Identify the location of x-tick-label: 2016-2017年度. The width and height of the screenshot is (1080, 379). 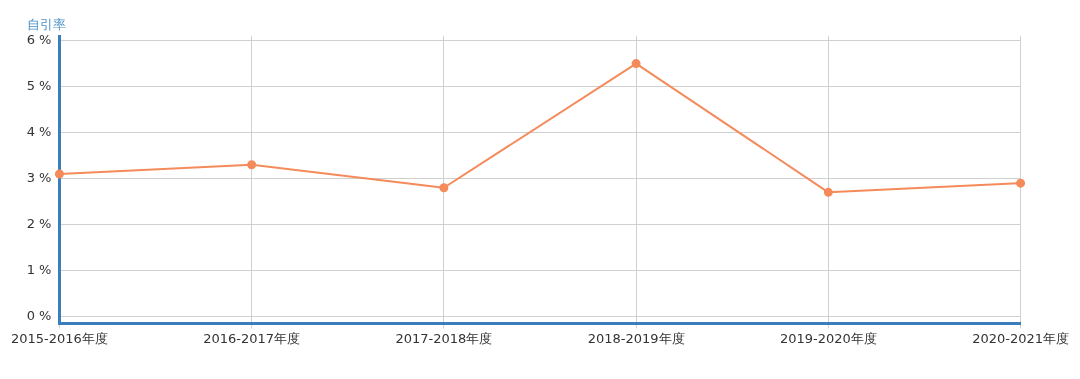
(252, 338).